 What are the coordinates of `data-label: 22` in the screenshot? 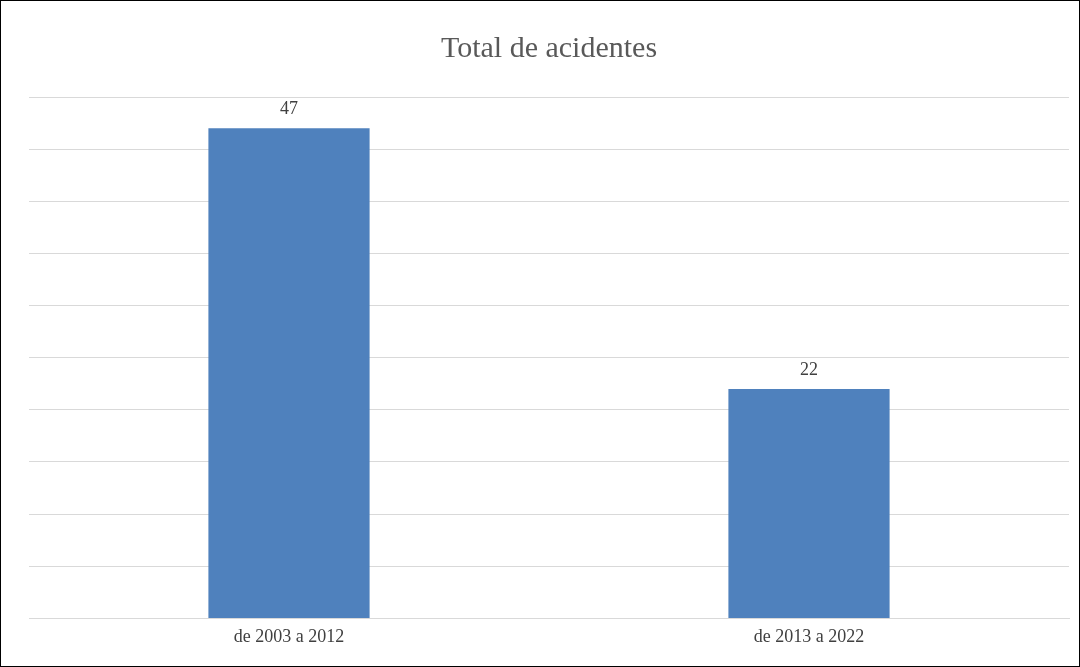 It's located at (809, 368).